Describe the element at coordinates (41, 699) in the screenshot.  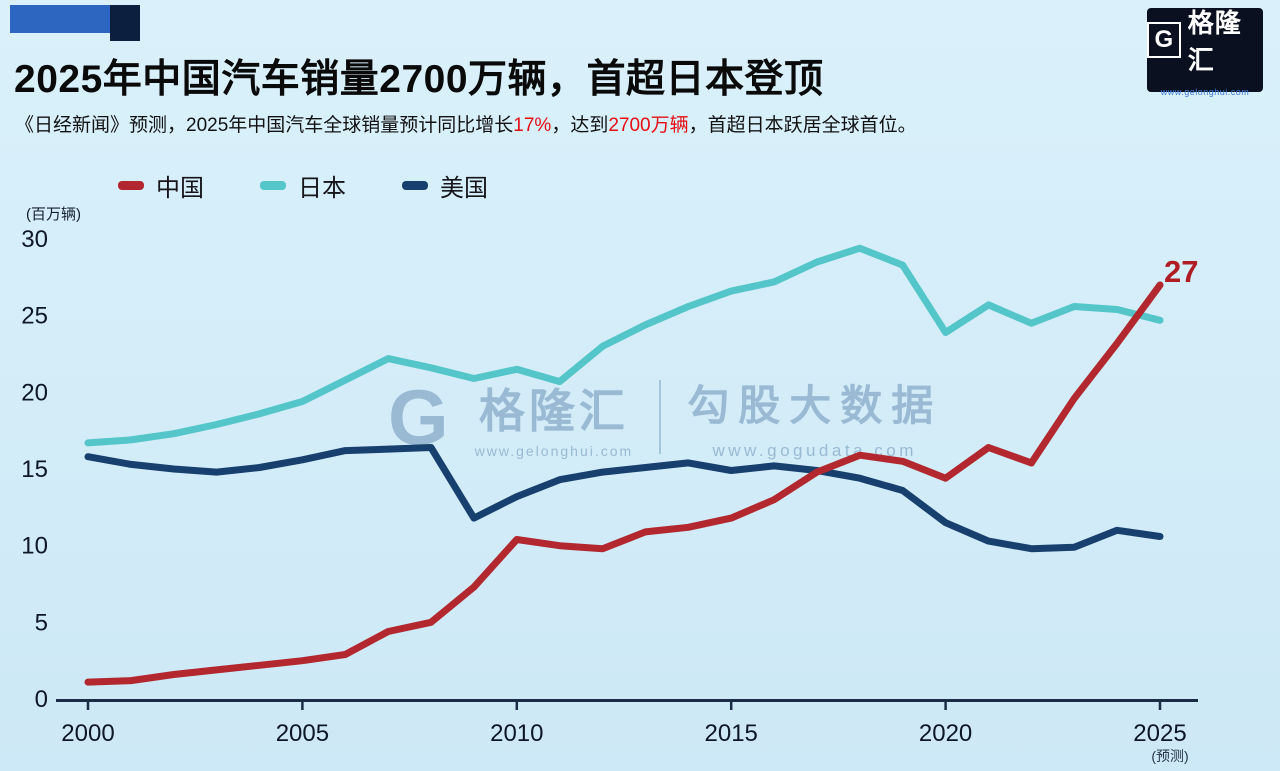
I see `y-tick-label: 0` at that location.